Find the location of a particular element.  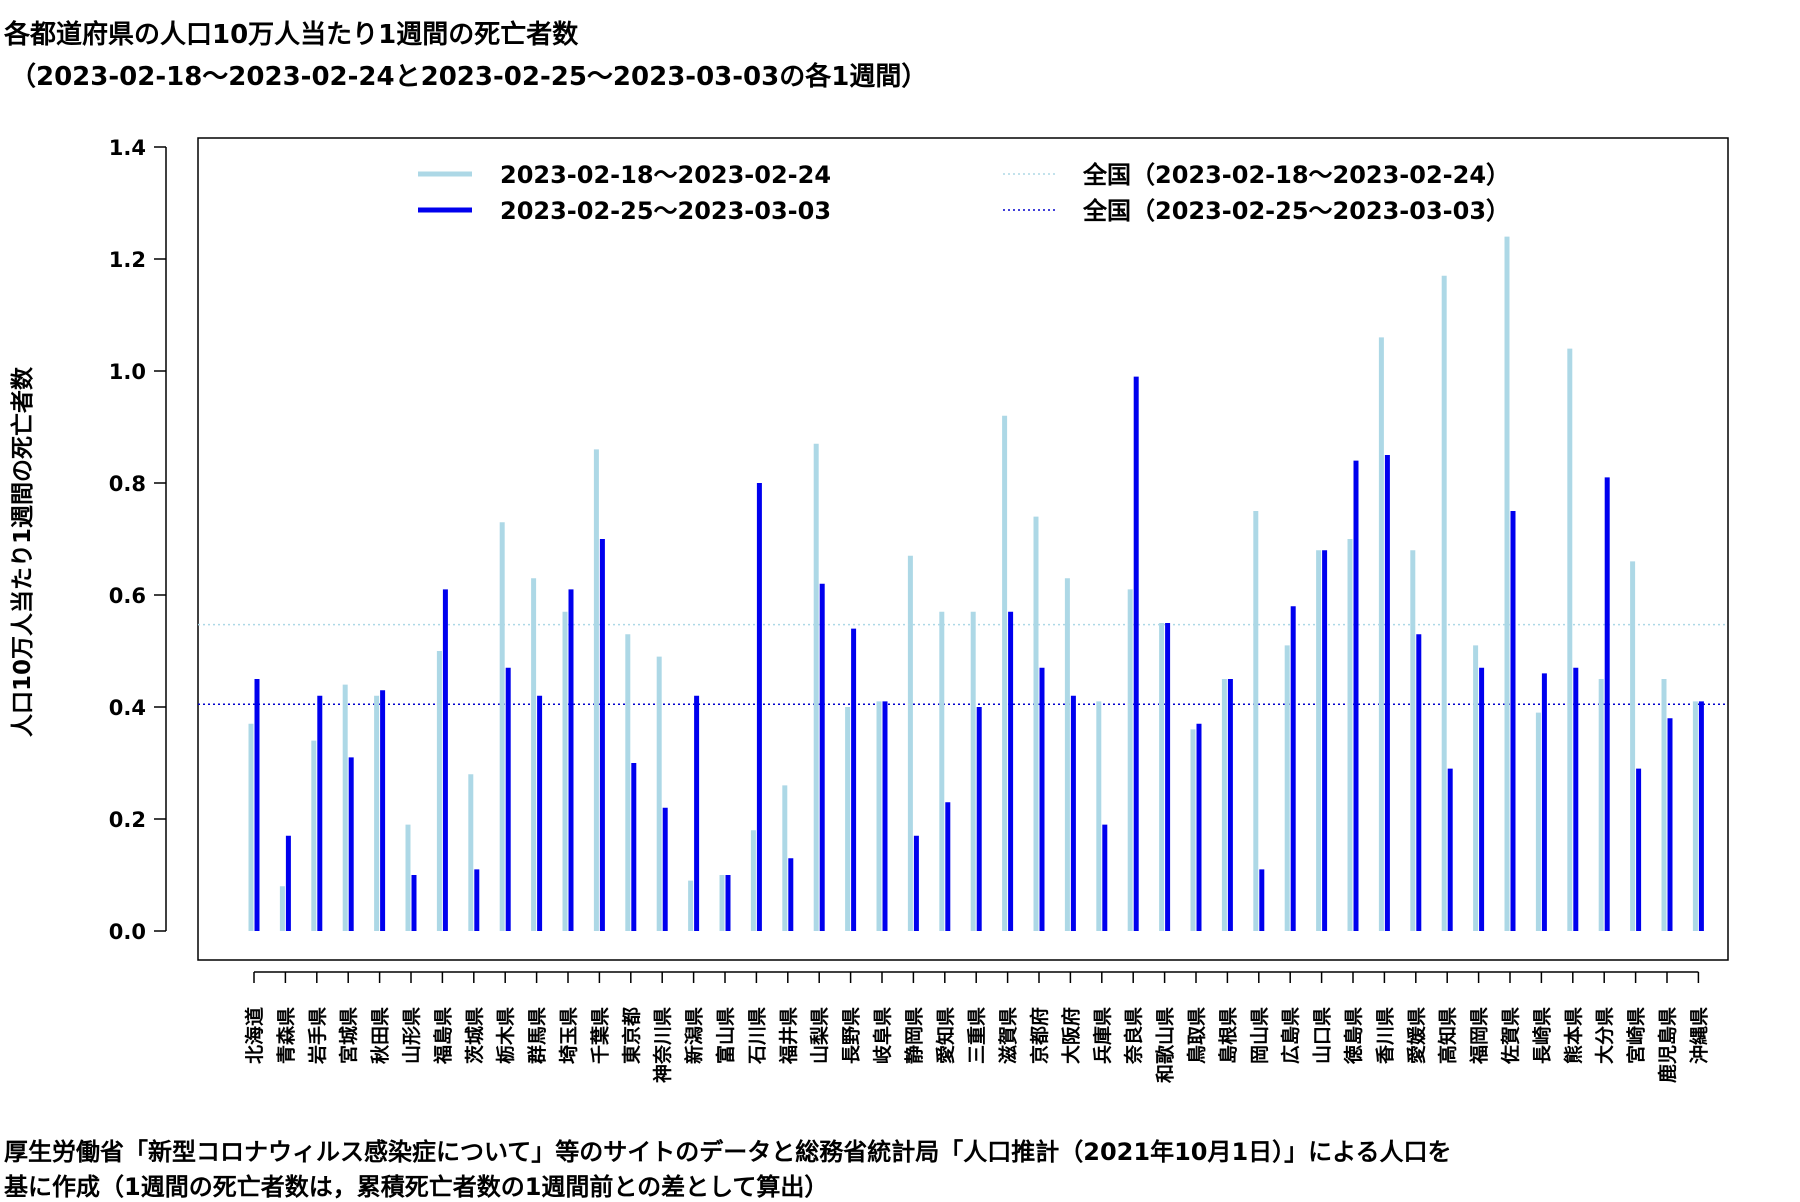

chart-title: 各都道府県の人口10万人当たり1週間の死亡者数 is located at coordinates (291, 35).